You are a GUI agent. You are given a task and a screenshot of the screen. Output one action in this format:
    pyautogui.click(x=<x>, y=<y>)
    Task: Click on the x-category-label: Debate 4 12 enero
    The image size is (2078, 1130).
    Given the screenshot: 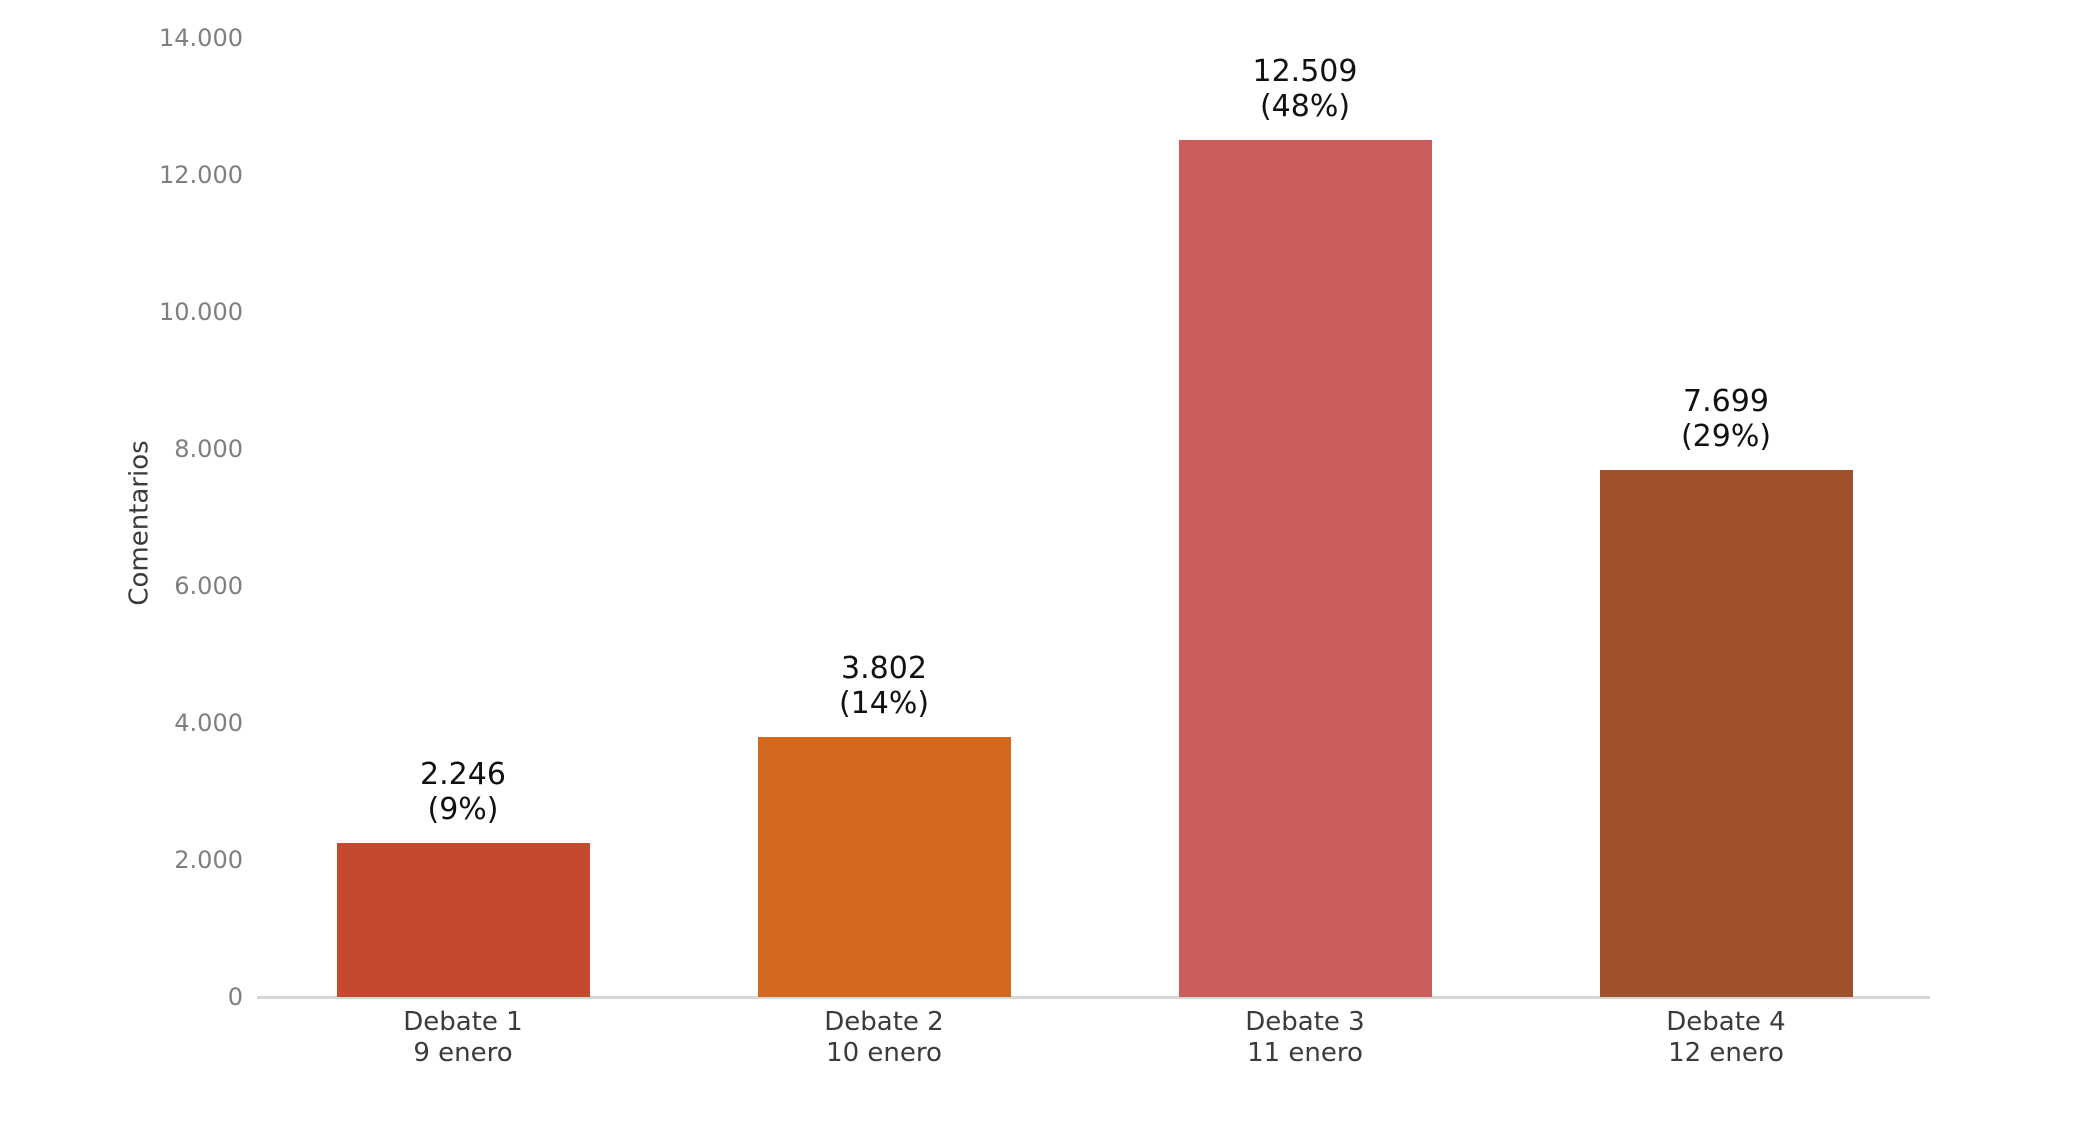 What is the action you would take?
    pyautogui.click(x=1726, y=1038)
    